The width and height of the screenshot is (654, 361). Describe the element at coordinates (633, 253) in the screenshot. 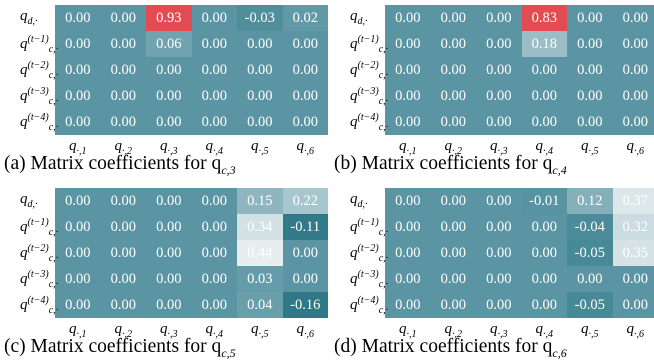

I see `heatmap-cell: 0.35` at that location.